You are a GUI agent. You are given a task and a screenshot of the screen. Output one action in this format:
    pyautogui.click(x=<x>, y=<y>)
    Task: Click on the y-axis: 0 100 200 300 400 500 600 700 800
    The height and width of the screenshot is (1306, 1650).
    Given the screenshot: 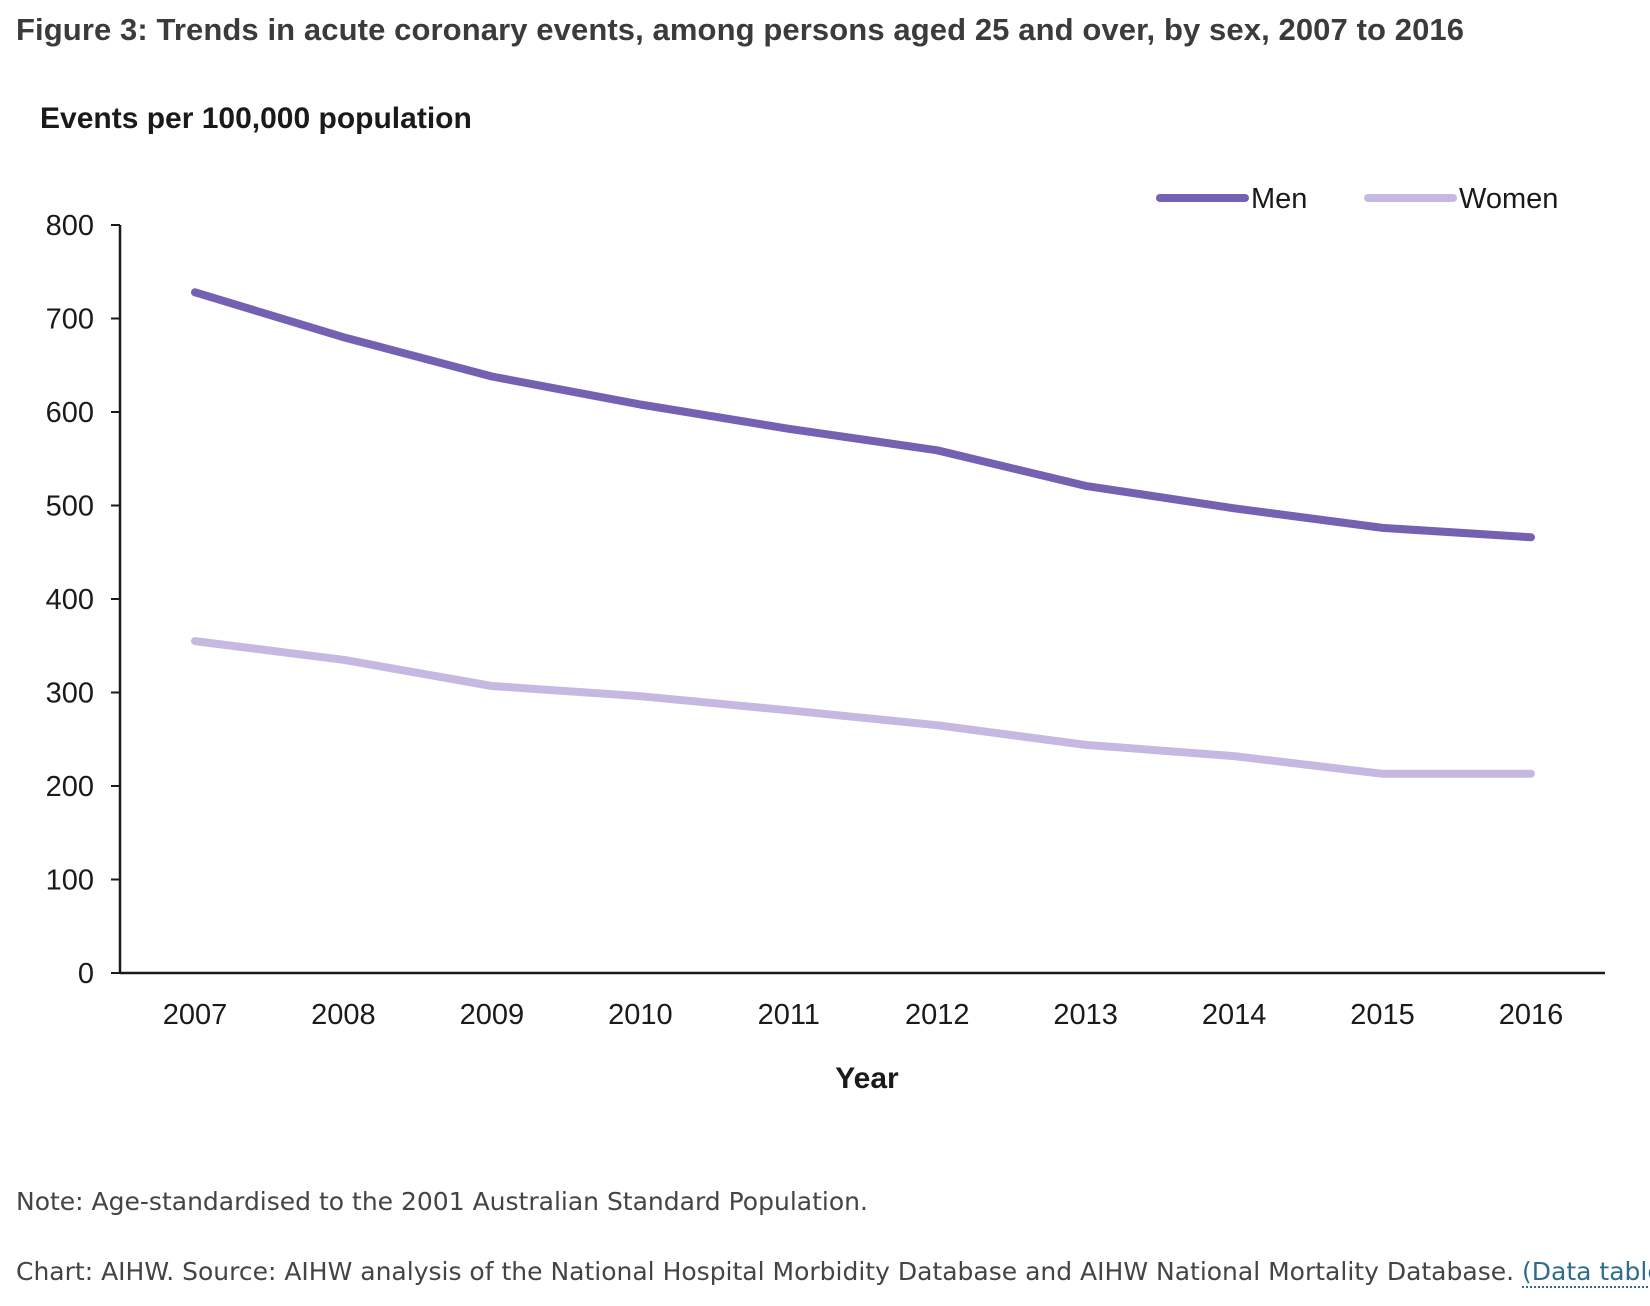 What is the action you would take?
    pyautogui.click(x=84, y=600)
    